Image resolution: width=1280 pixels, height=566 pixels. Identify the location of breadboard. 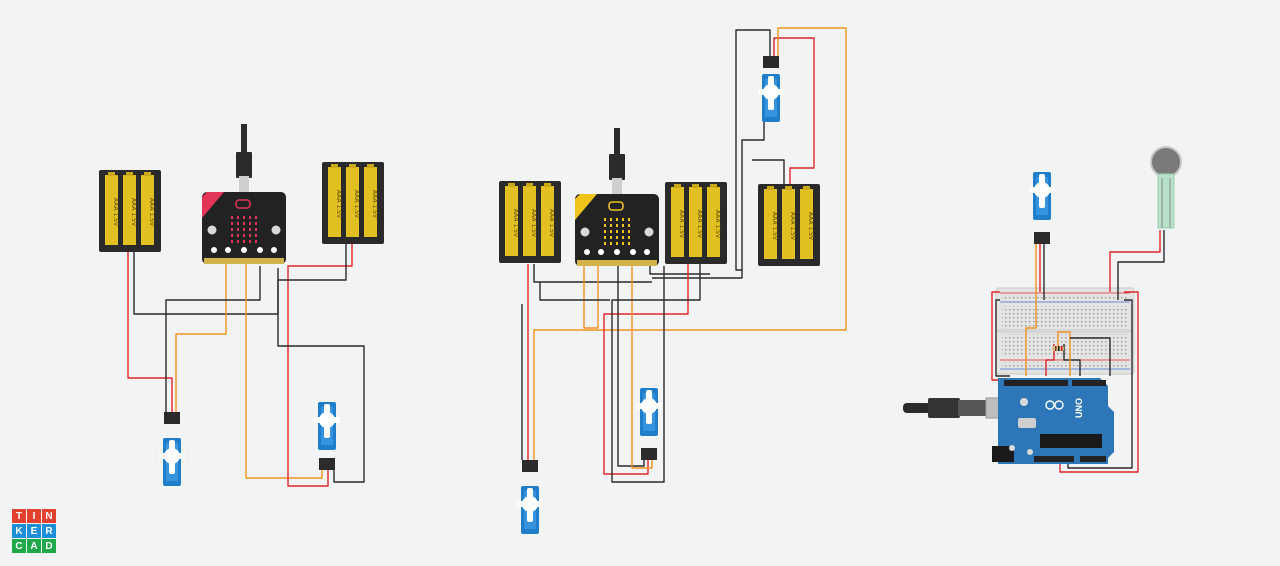
(1065, 331).